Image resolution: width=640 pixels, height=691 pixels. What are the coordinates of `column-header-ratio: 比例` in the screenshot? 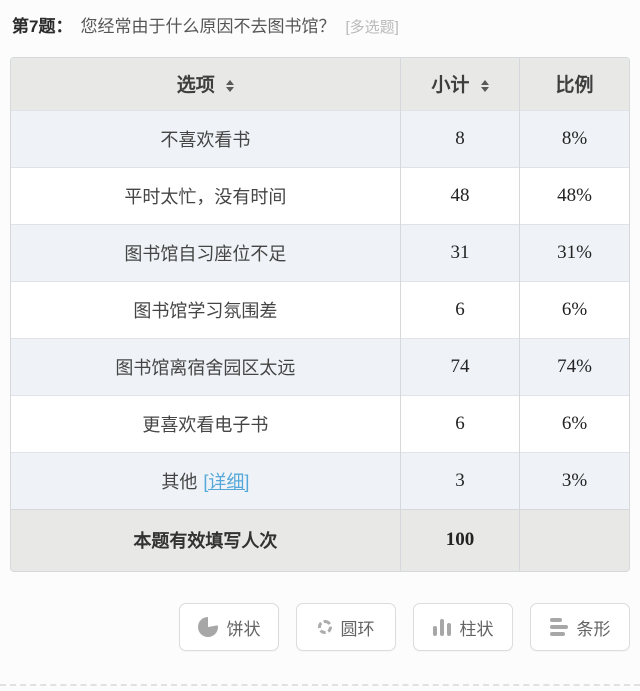 It's located at (574, 84).